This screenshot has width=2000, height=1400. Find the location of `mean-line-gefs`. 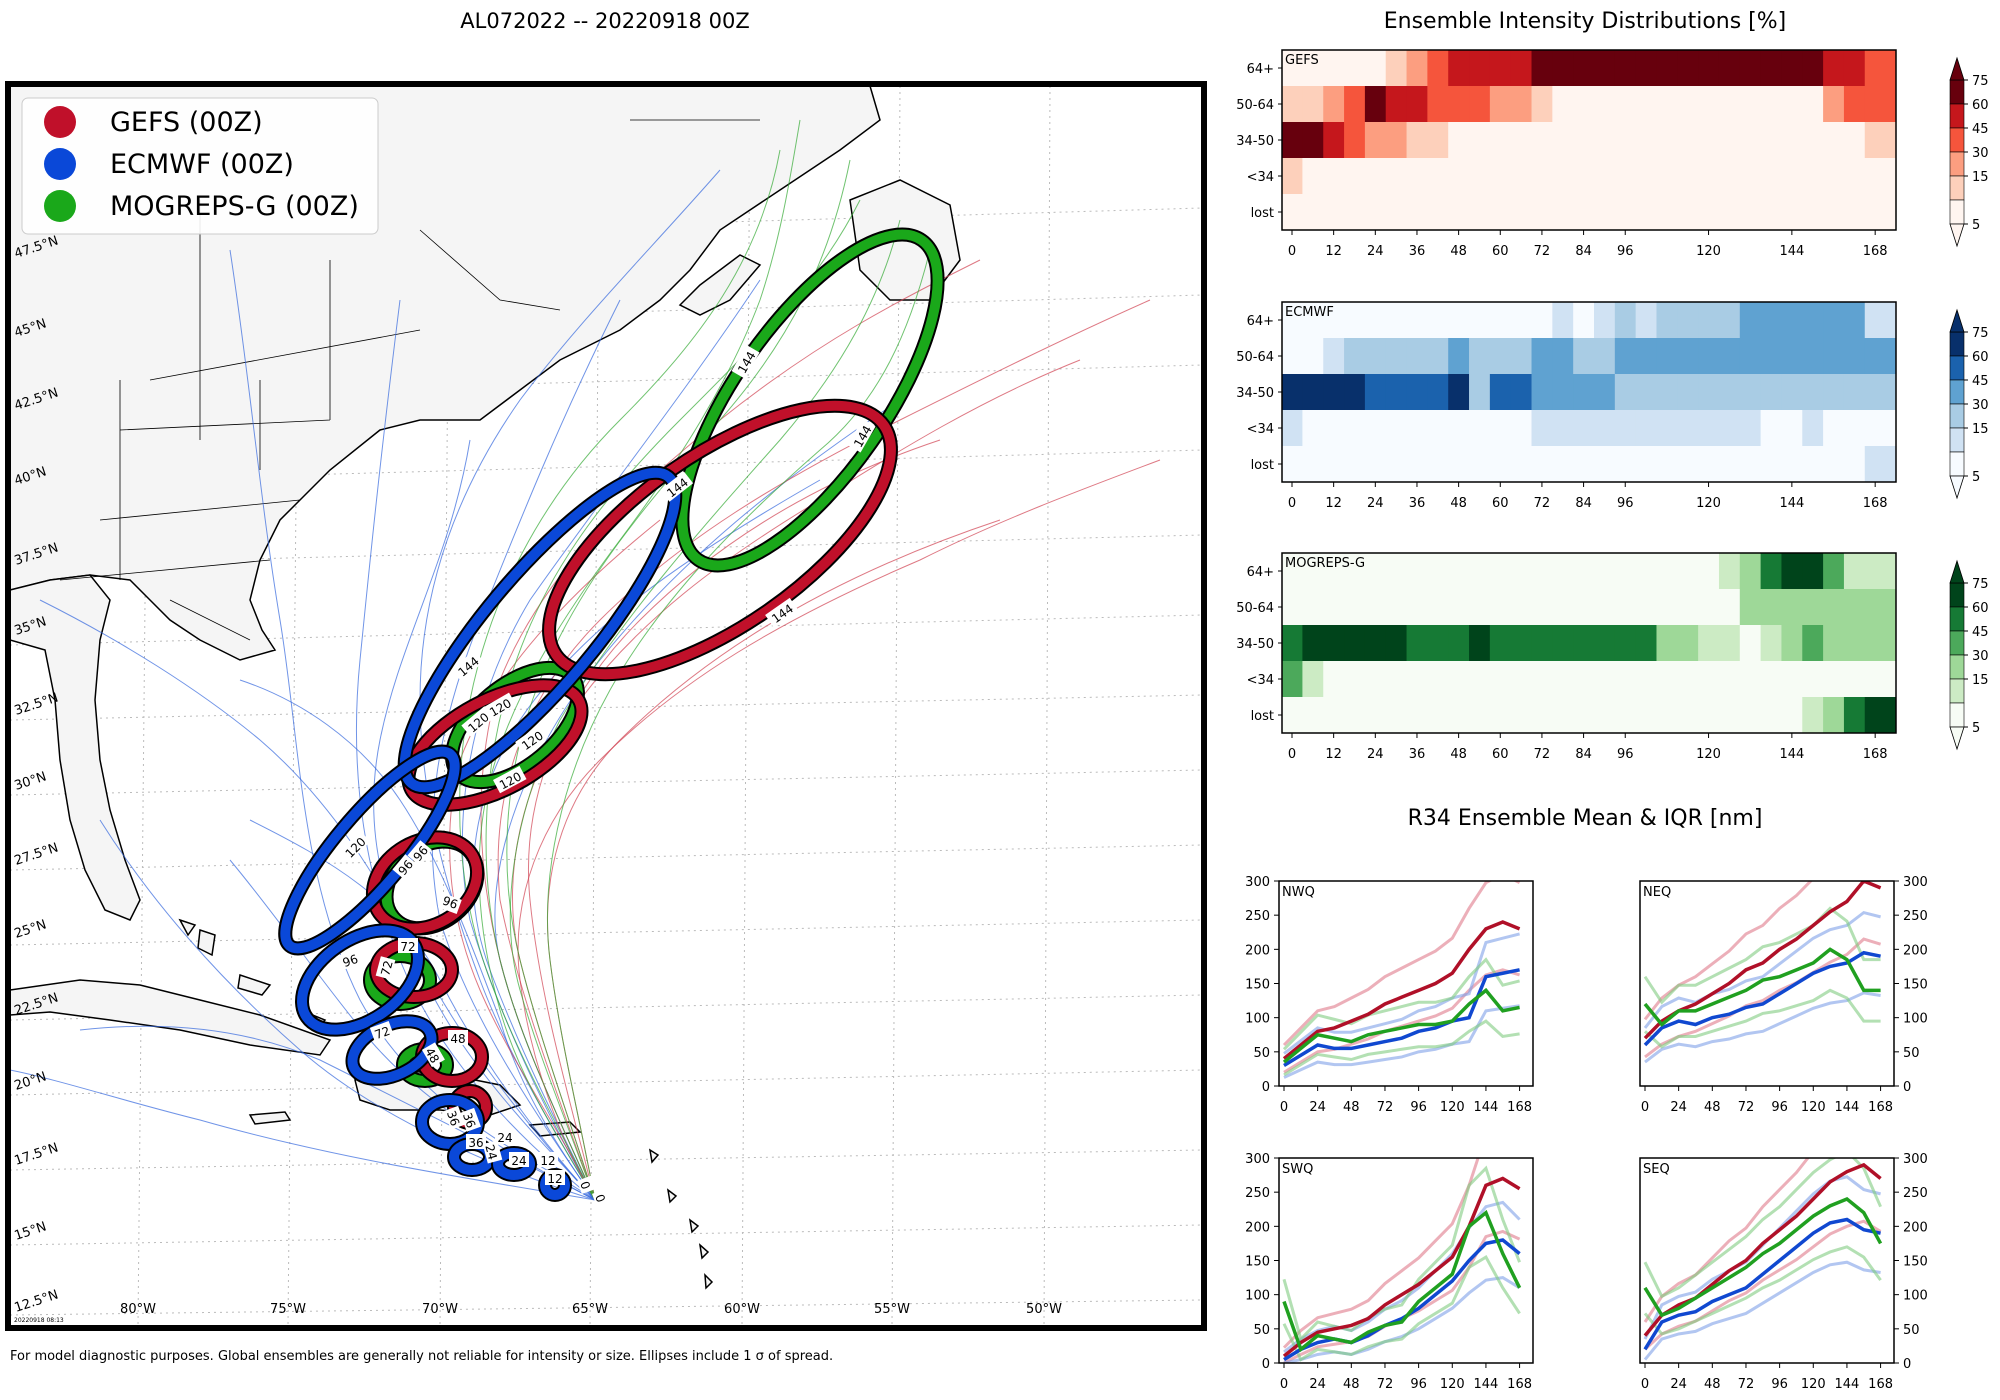

mean-line-gefs is located at coordinates (1401, 990).